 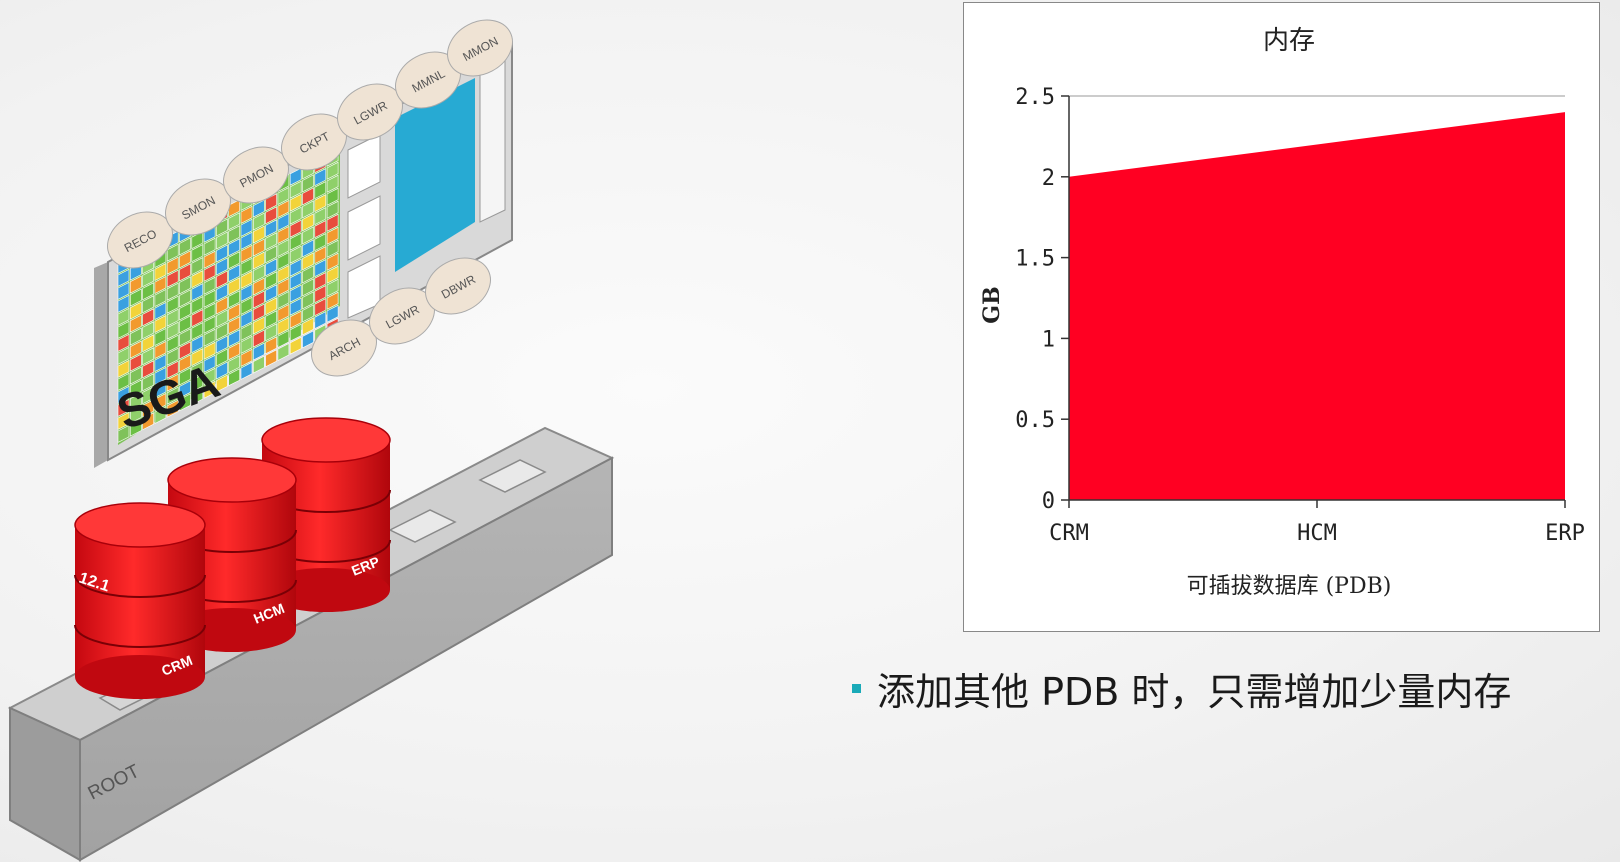 What do you see at coordinates (1194, 691) in the screenshot?
I see `bullet-text: 添加其他 PDB 时，只需增加少量内存` at bounding box center [1194, 691].